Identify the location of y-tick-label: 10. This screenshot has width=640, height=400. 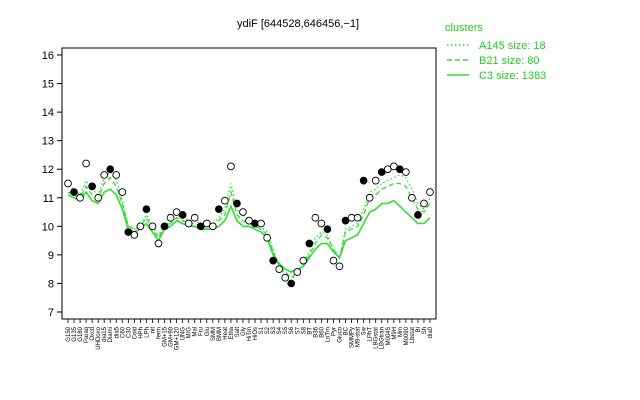
(48, 227).